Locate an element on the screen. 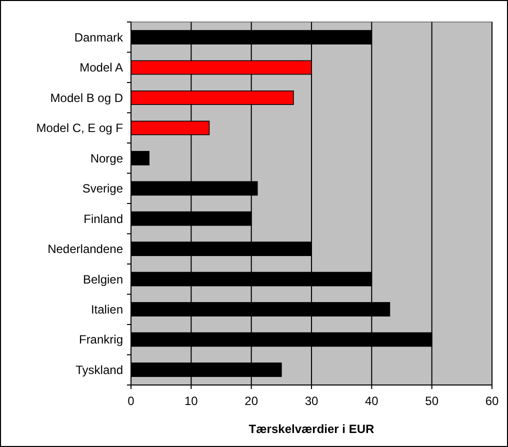 The image size is (508, 447). x-tick-label: 0 is located at coordinates (131, 401).